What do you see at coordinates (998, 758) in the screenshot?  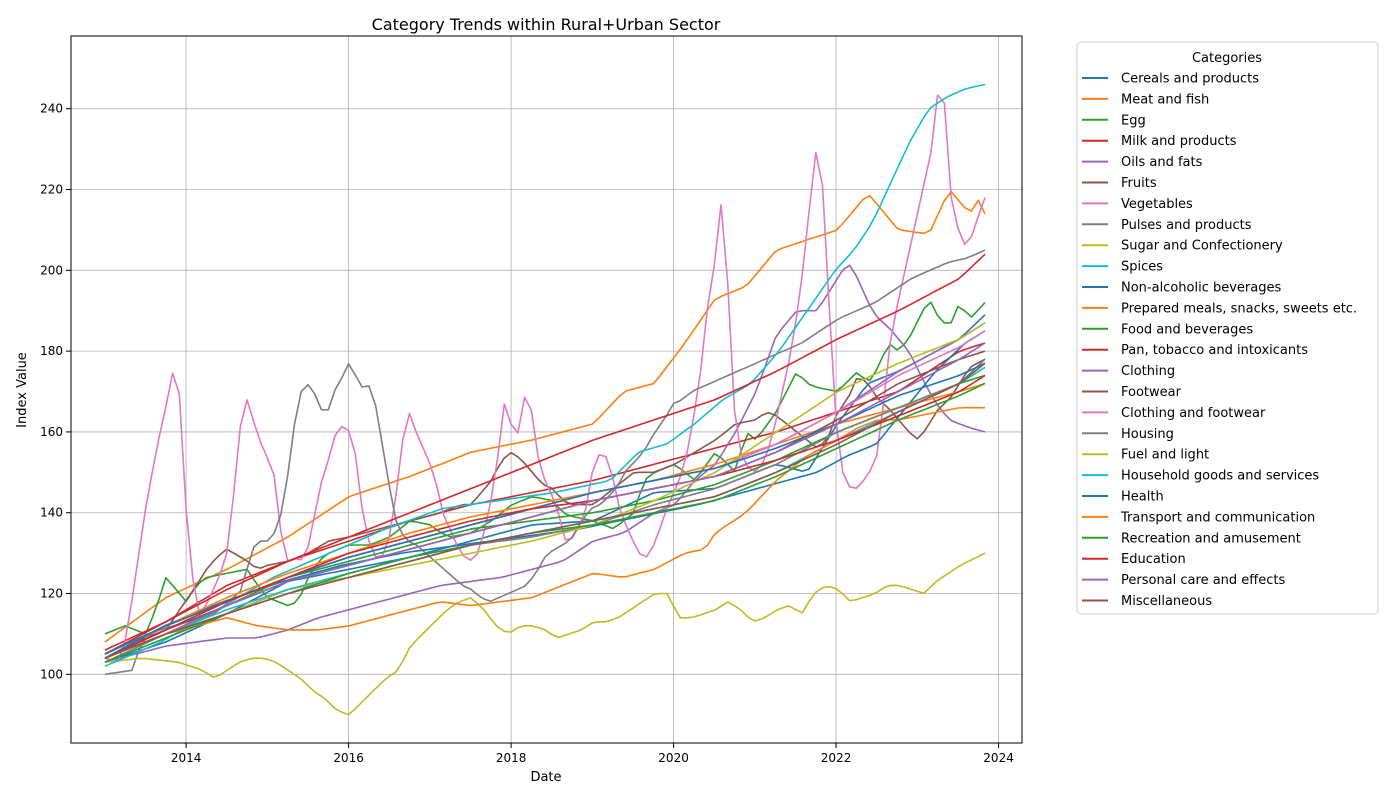 I see `x-tick-label: 2024` at bounding box center [998, 758].